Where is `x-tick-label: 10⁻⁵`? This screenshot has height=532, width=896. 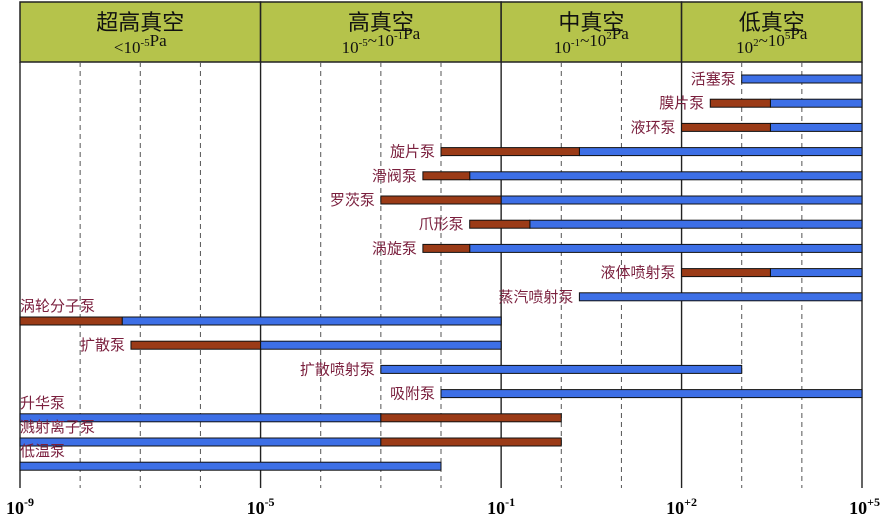
x-tick-label: 10⁻⁵ is located at coordinates (261, 506).